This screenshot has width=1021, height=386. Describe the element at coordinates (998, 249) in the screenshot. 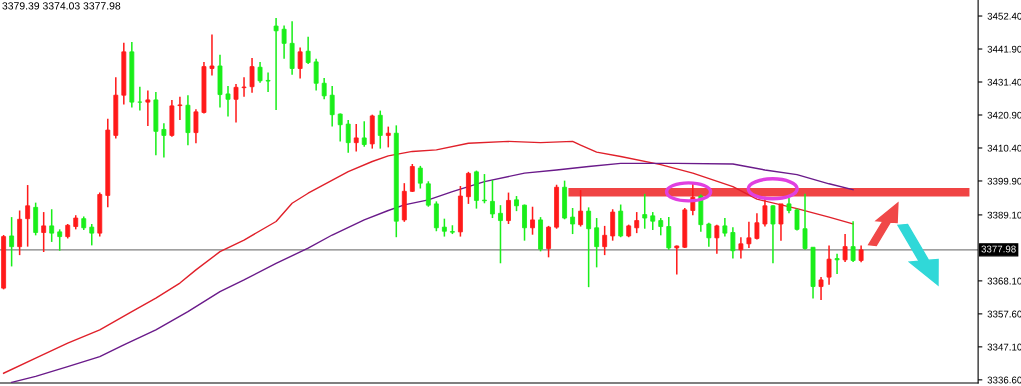

I see `ref-line-label: 3377.98` at that location.